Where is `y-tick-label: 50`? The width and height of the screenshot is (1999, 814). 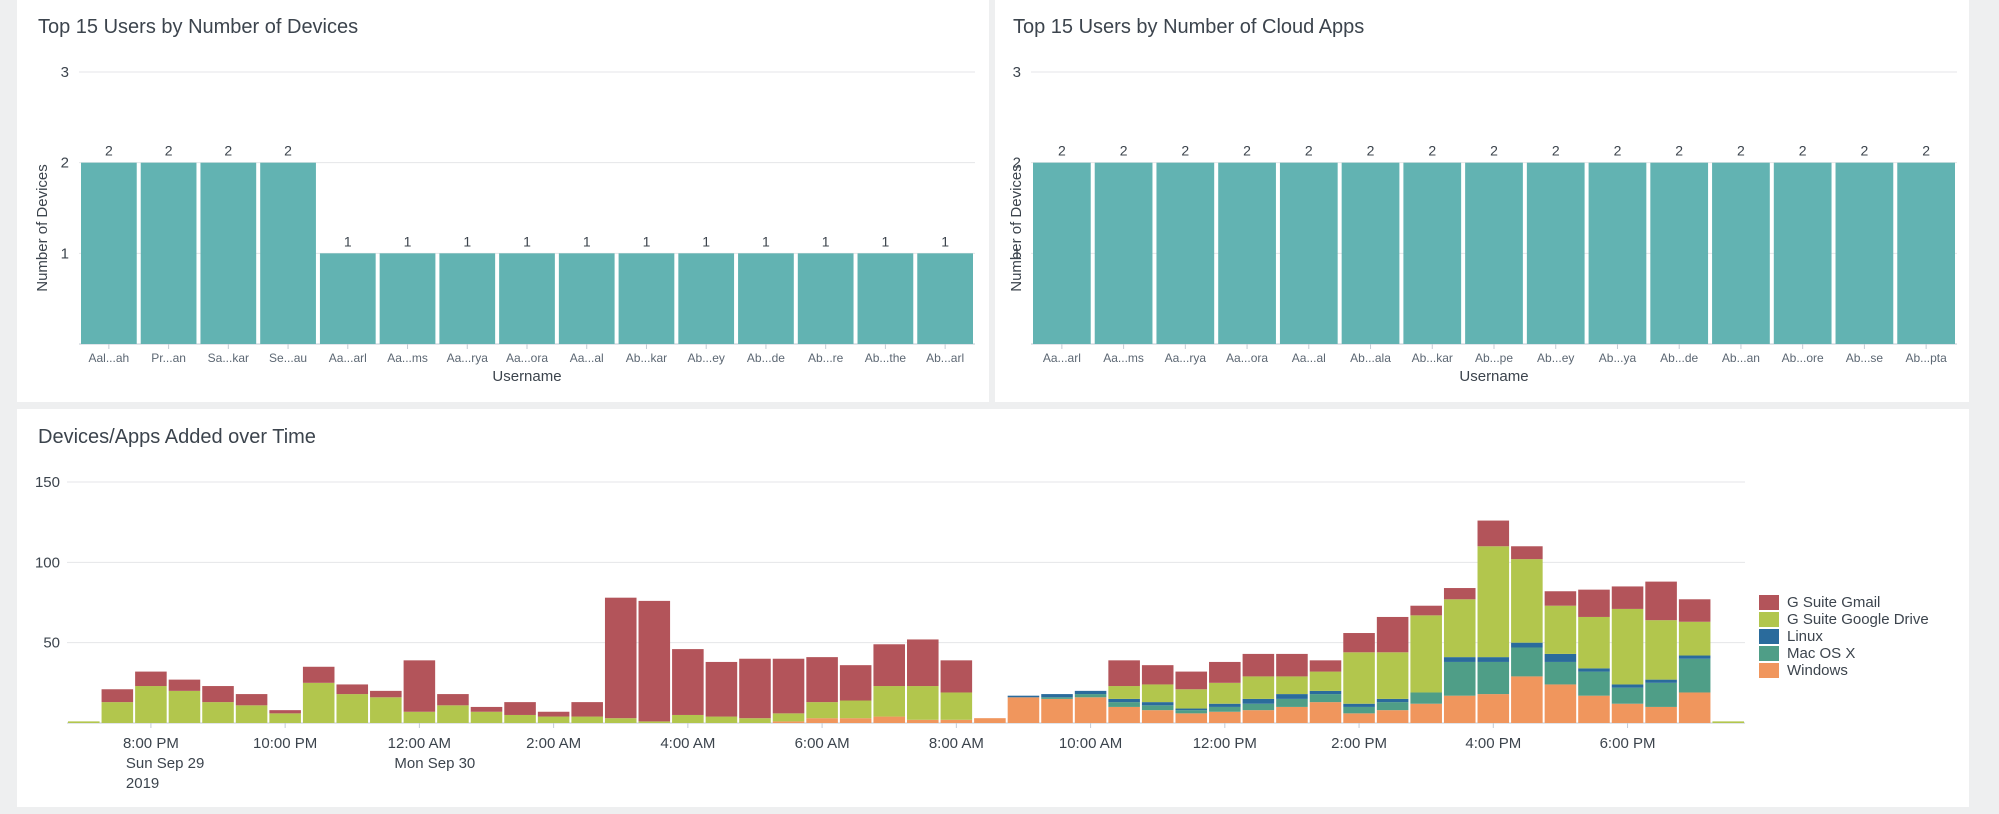
y-tick-label: 50 is located at coordinates (51, 643).